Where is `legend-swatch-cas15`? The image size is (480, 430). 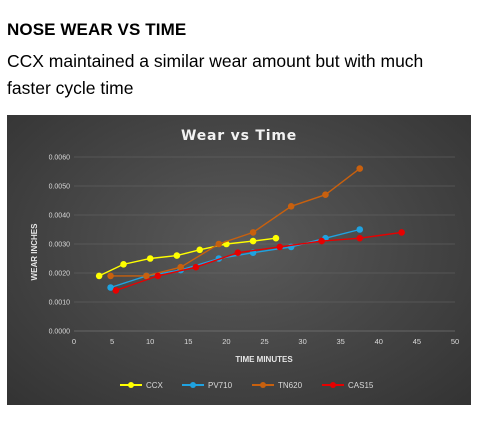 legend-swatch-cas15 is located at coordinates (333, 385).